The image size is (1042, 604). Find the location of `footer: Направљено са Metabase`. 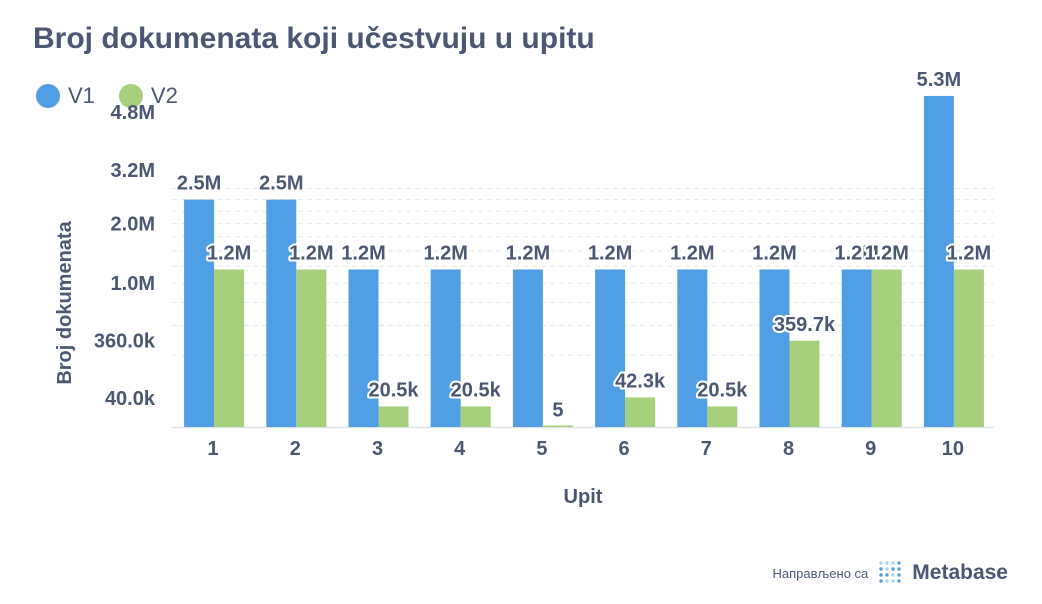

footer: Направљено са Metabase is located at coordinates (890, 573).